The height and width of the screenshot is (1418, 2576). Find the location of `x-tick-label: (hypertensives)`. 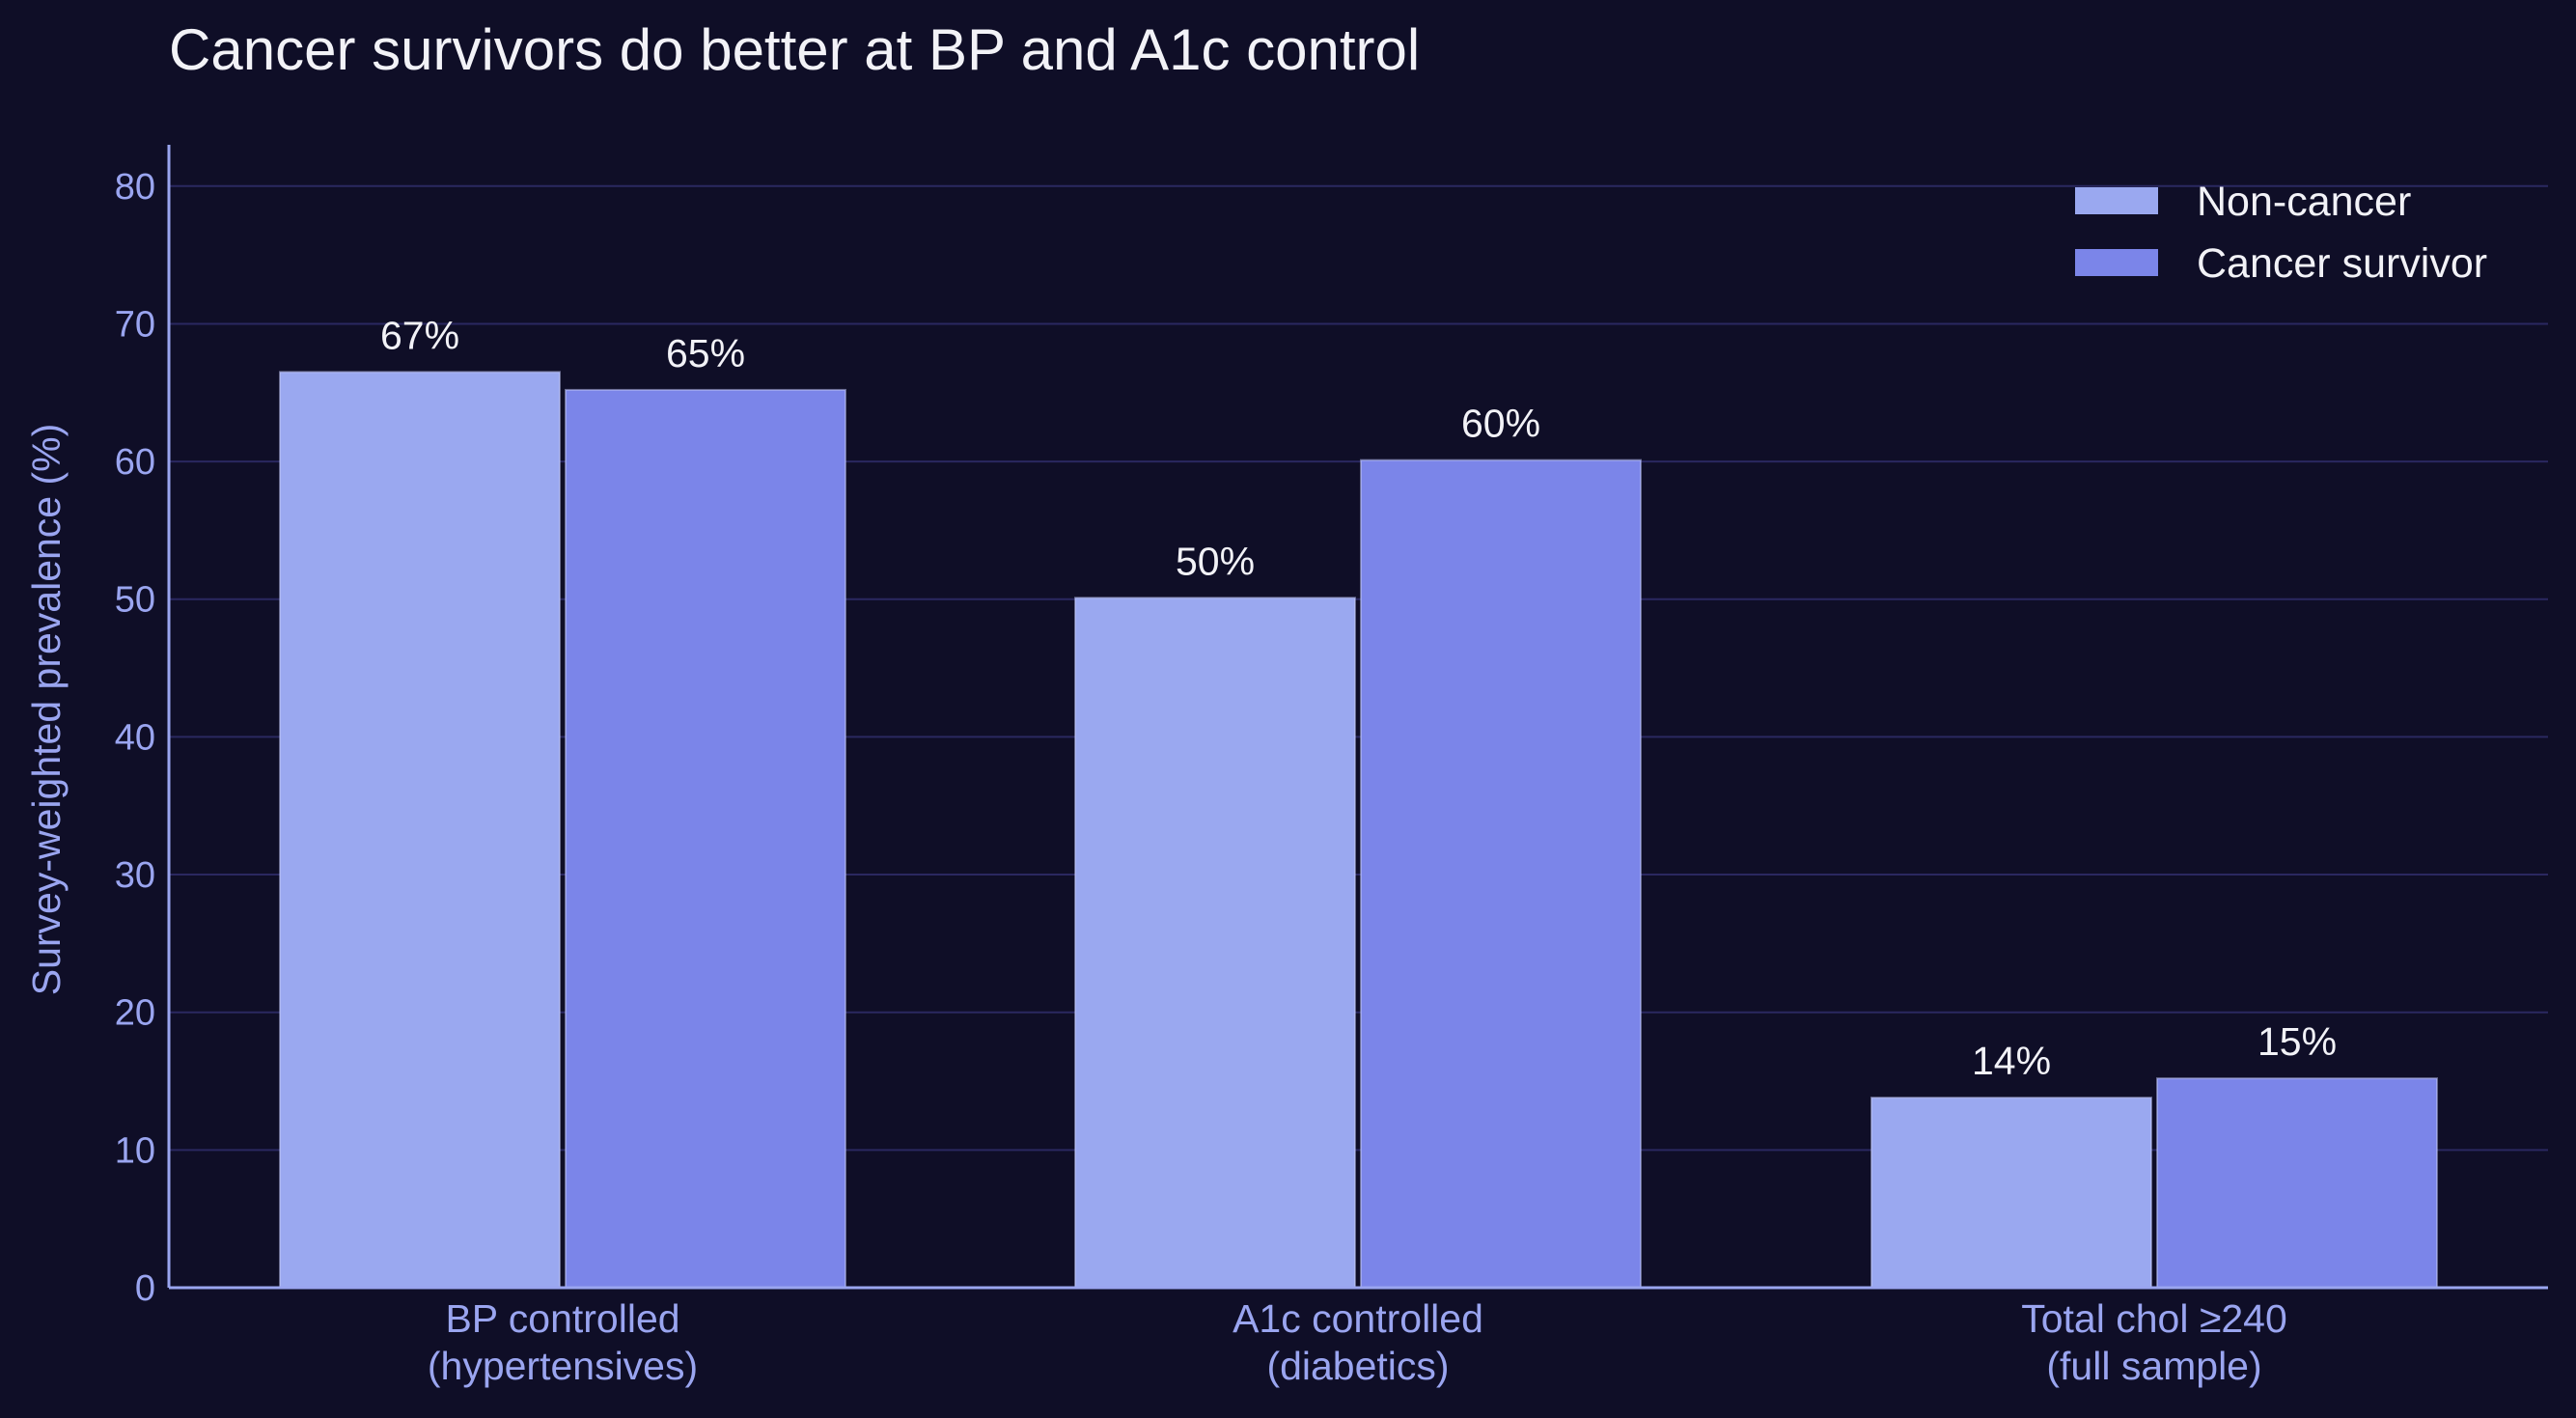

x-tick-label: (hypertensives) is located at coordinates (563, 1366).